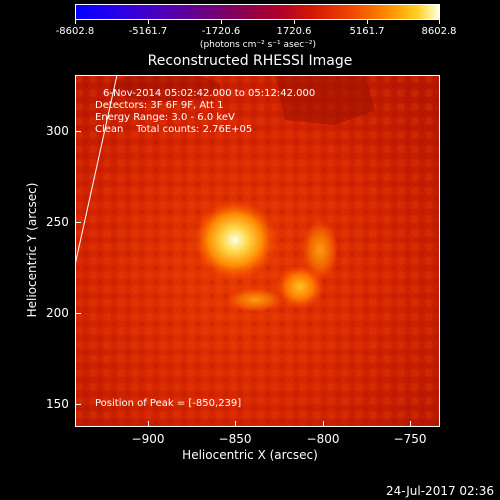 The image size is (500, 500). Describe the element at coordinates (221, 31) in the screenshot. I see `colorbar-tick-label: -1720.6` at that location.